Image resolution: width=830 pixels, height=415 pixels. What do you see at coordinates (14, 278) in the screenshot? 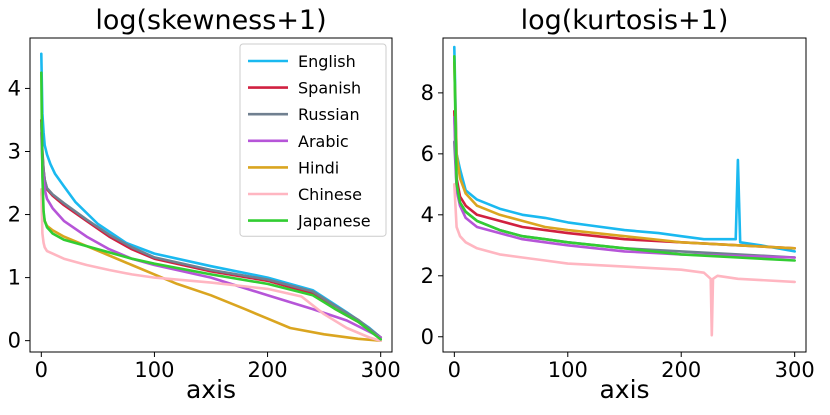
I see `y-tick-label: 1` at bounding box center [14, 278].